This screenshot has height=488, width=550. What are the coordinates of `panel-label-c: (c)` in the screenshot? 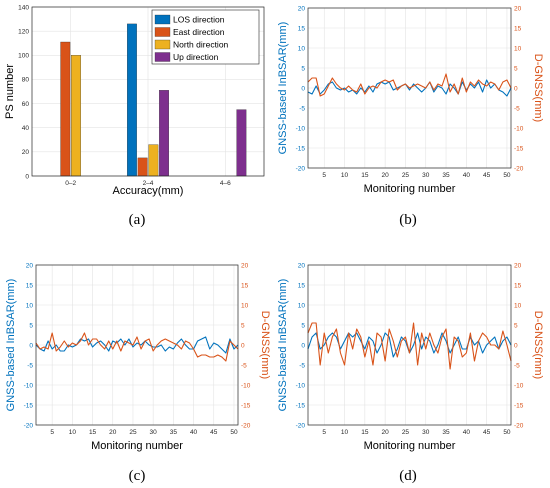 It's located at (137, 476).